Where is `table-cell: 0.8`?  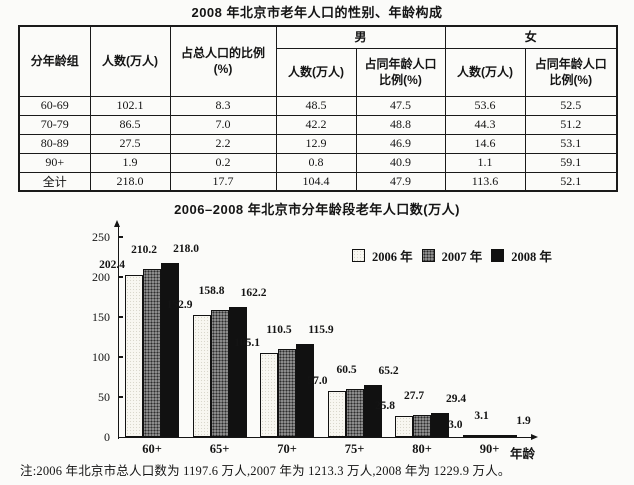 table-cell: 0.8 is located at coordinates (316, 162).